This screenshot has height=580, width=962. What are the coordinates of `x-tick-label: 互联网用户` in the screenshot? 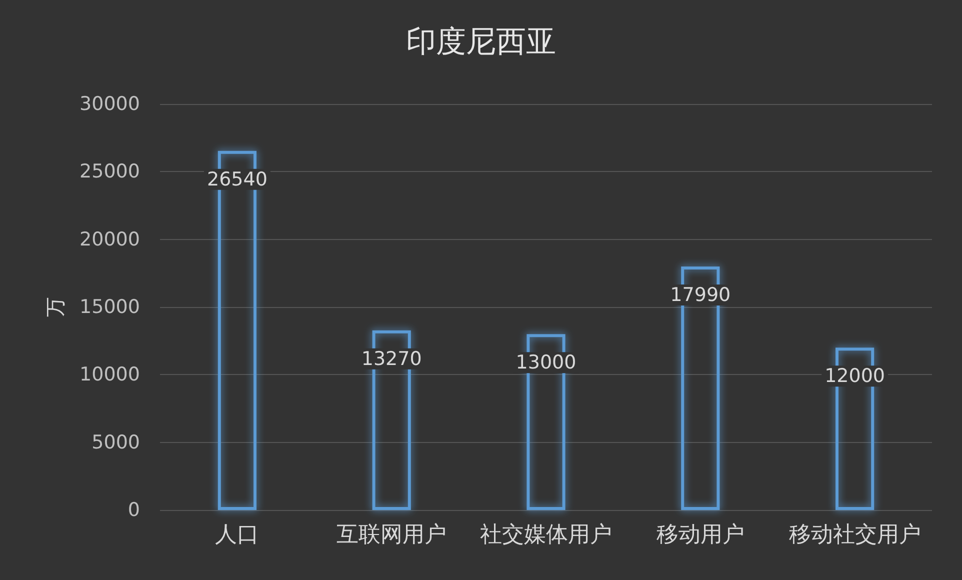 It's located at (391, 535).